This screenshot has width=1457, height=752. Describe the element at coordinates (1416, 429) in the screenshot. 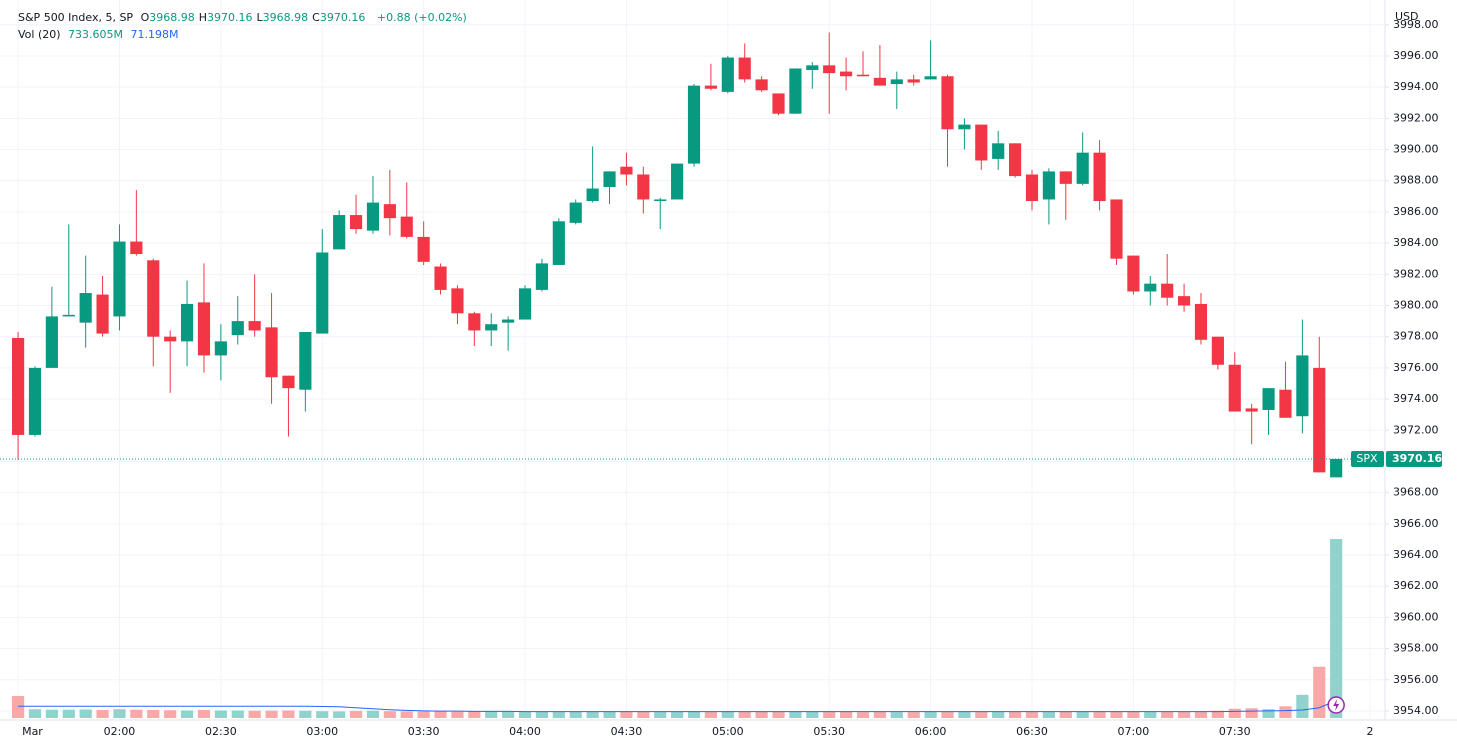

I see `y-tick-label: 3972.00` at that location.